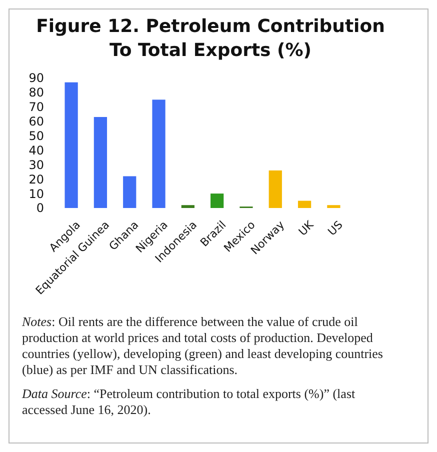 The image size is (437, 452). I want to click on y-tick-label: 80, so click(36, 93).